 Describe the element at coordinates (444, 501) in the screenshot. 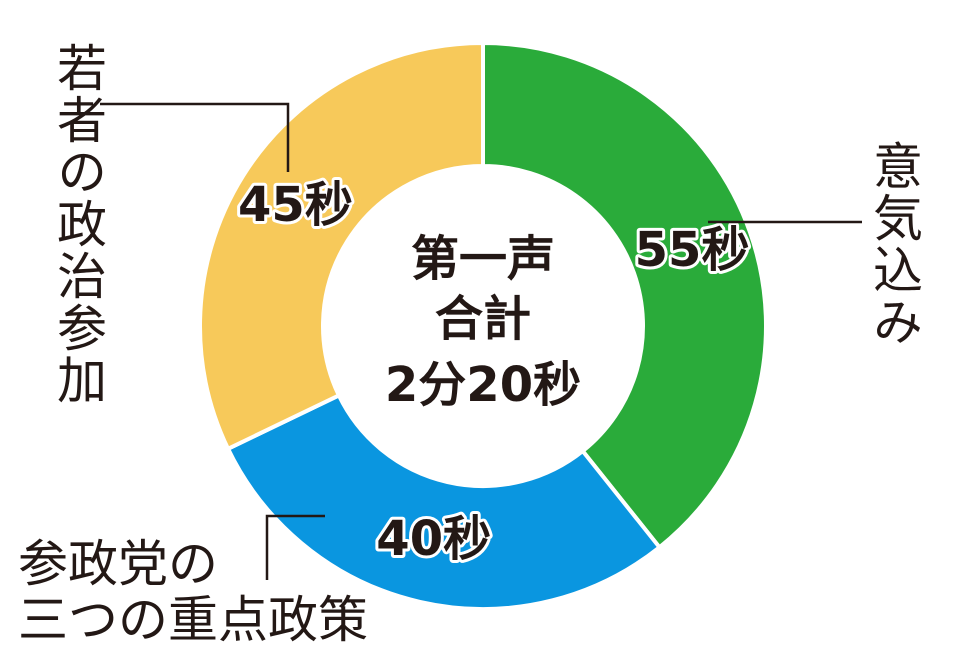

I see `donut-slice` at that location.